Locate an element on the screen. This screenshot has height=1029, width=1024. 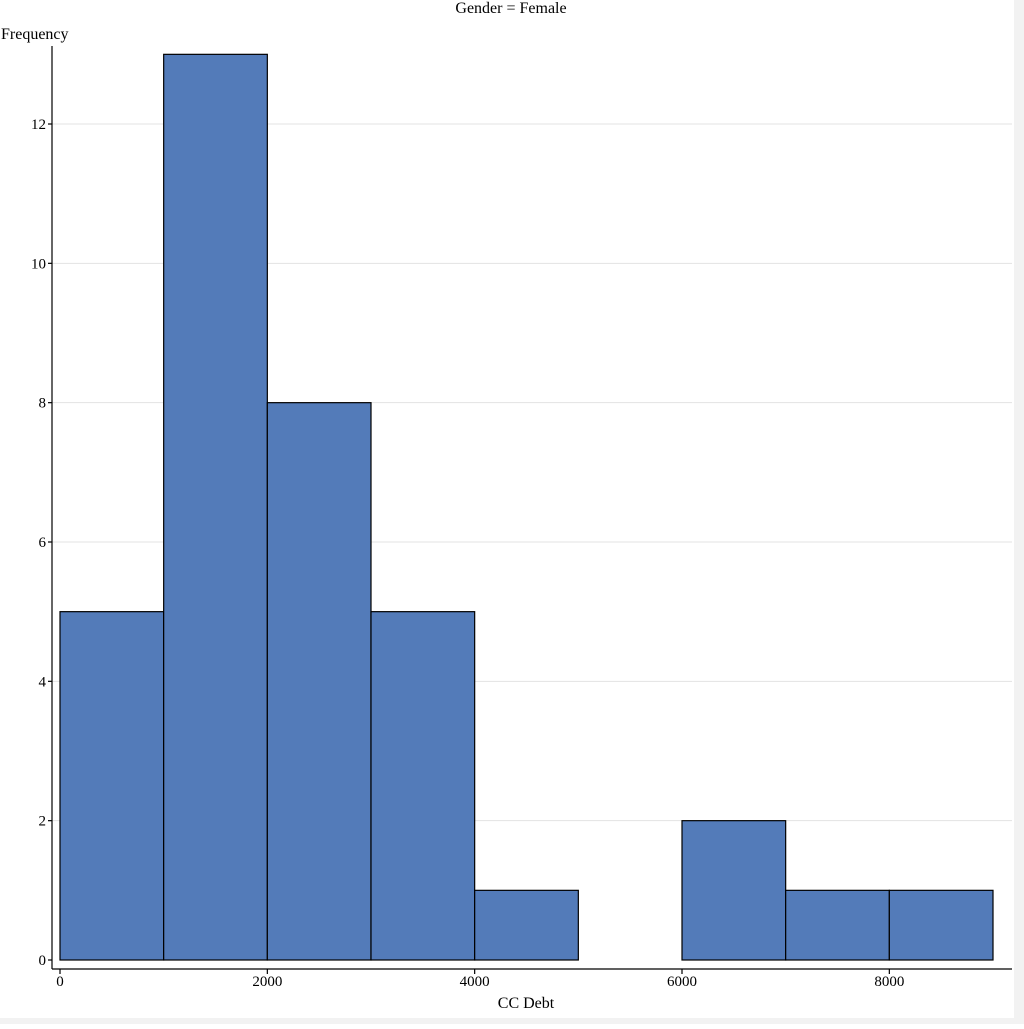
x-tick-label-8000: 8000 is located at coordinates (889, 982).